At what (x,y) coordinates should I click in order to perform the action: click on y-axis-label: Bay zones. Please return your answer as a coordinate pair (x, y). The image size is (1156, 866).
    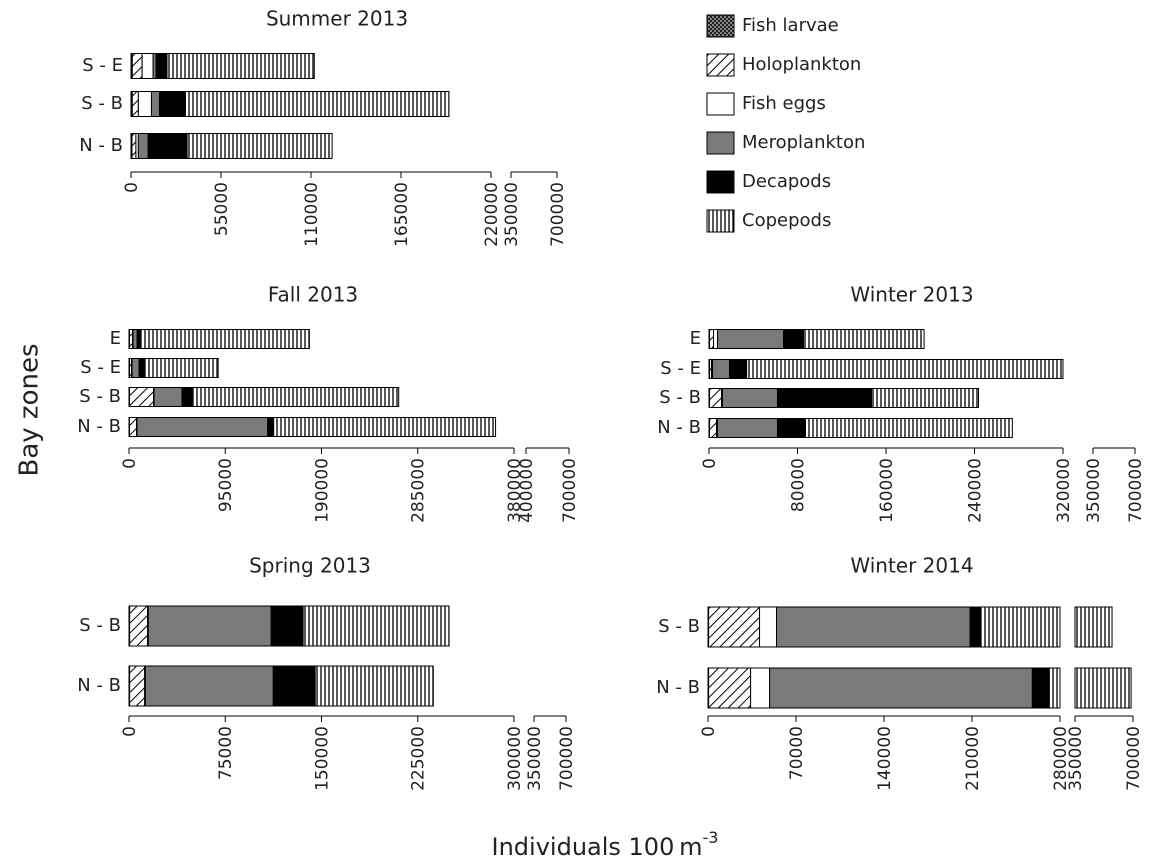
    Looking at the image, I should click on (30, 410).